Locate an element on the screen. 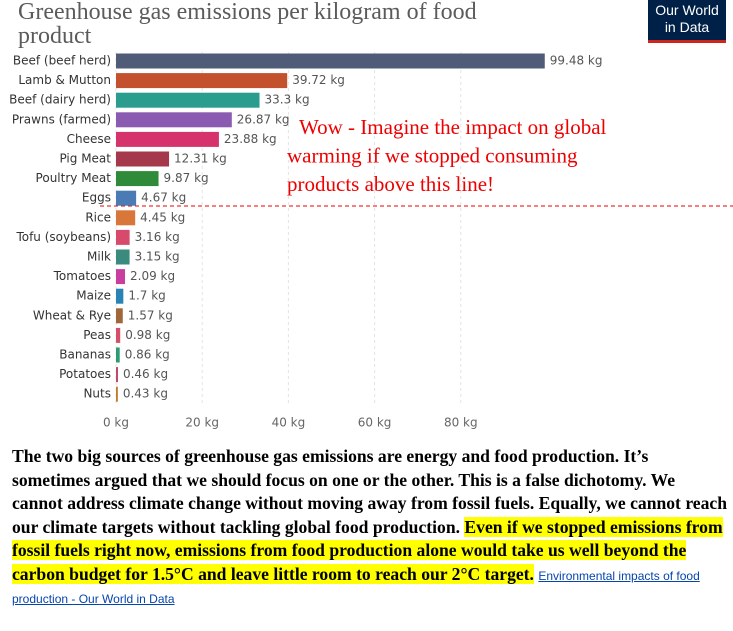  category-label: Beef (beef herd) is located at coordinates (62, 61).